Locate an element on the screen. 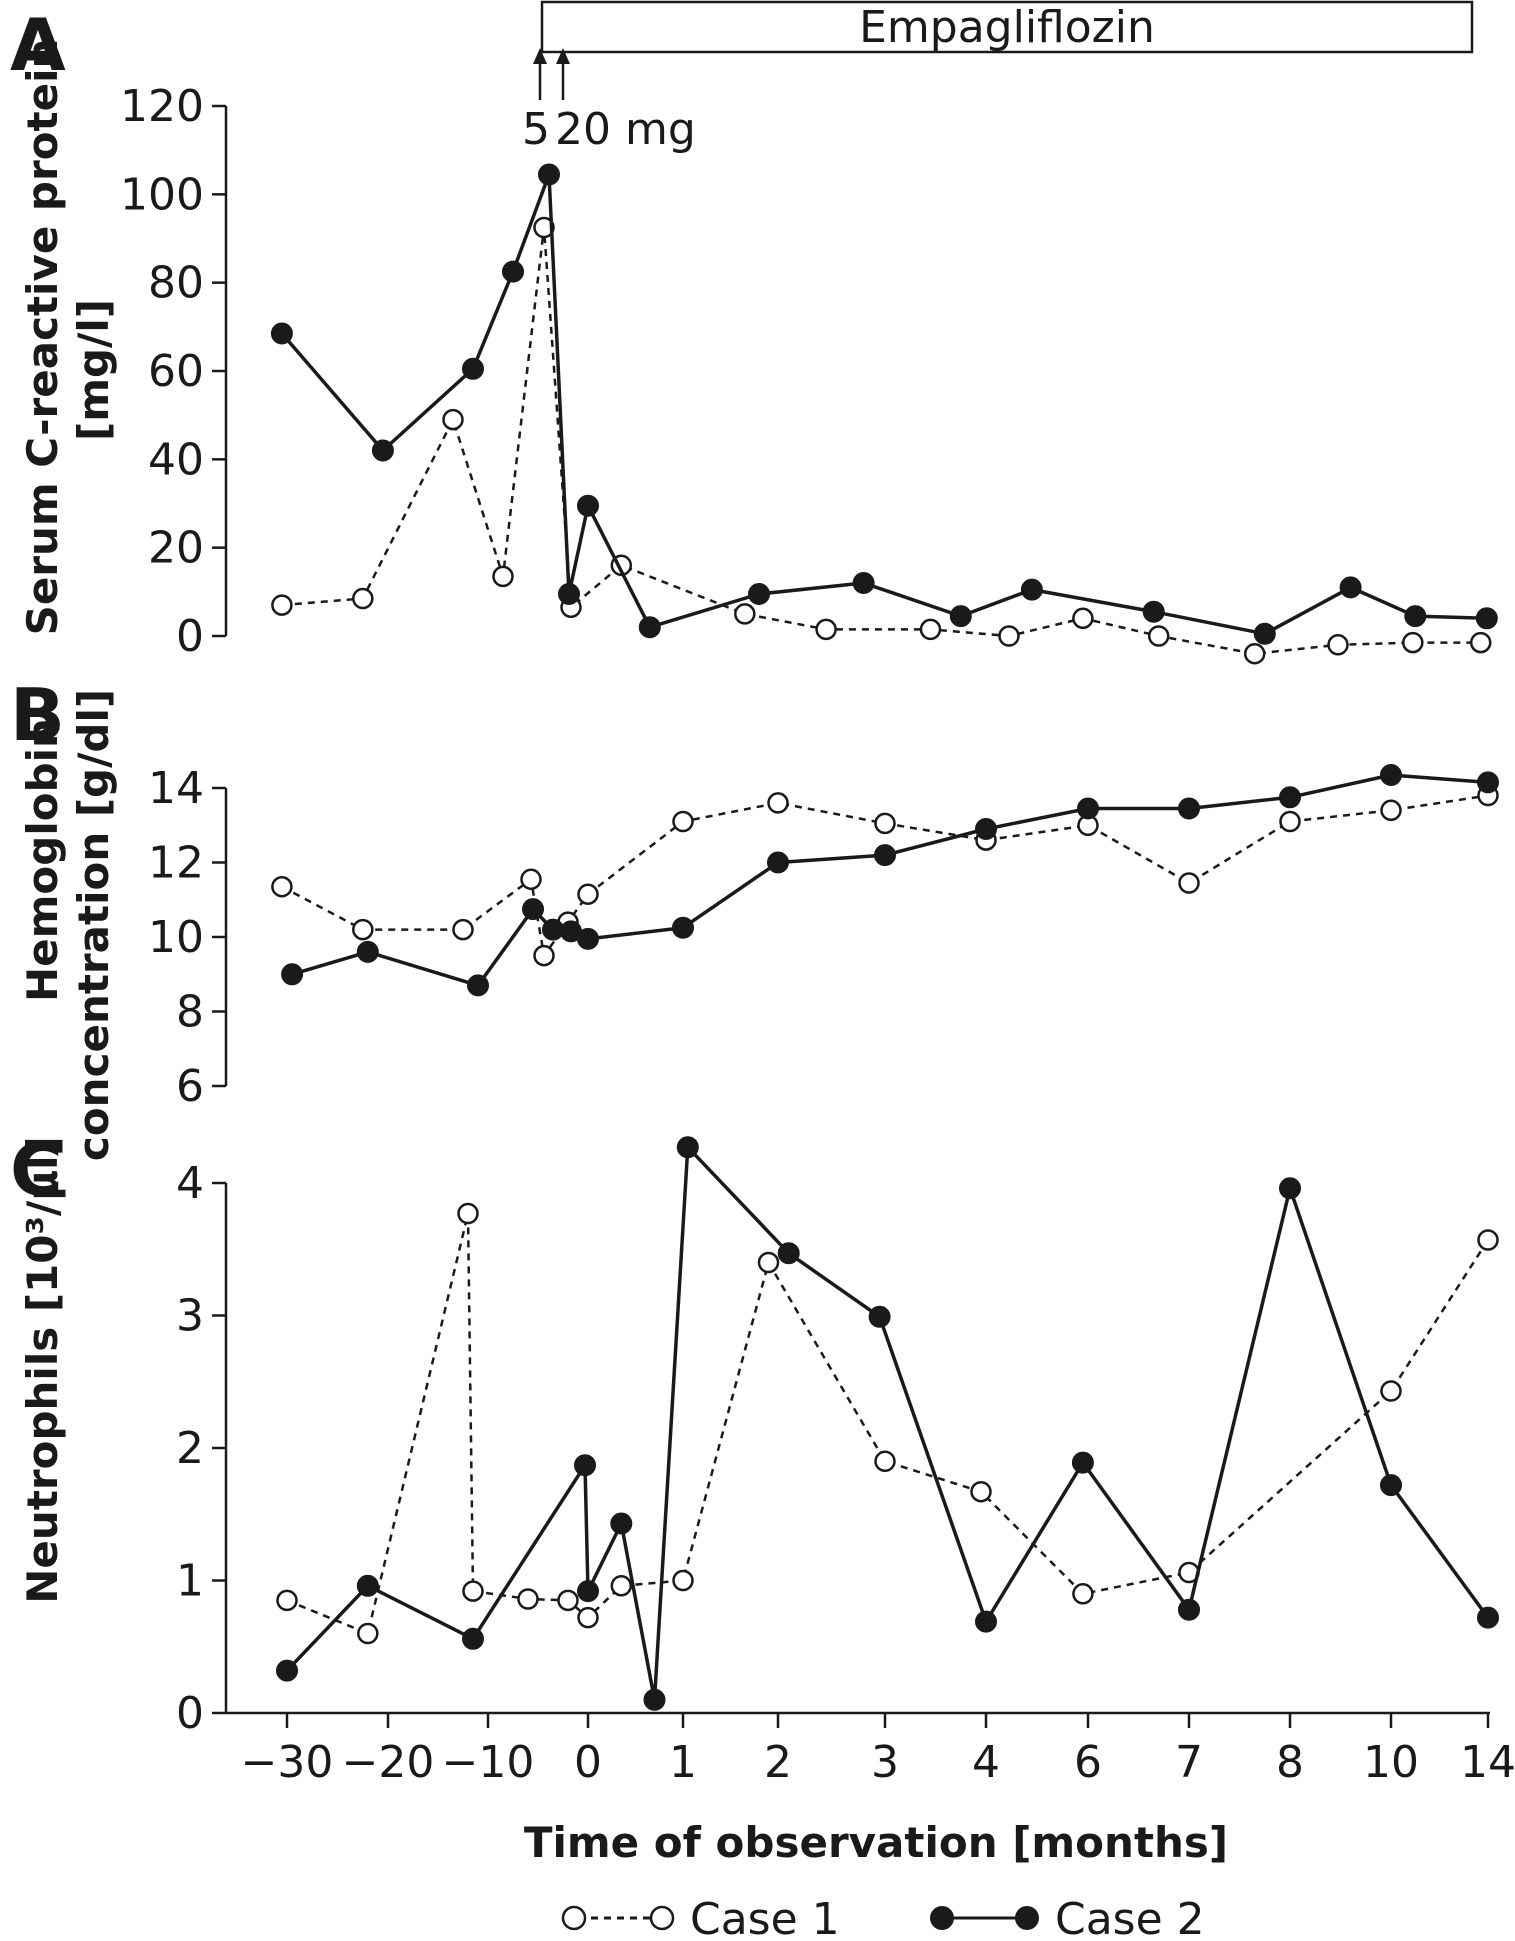 The width and height of the screenshot is (1515, 1941). x-tick-label: −30 is located at coordinates (287, 1762).